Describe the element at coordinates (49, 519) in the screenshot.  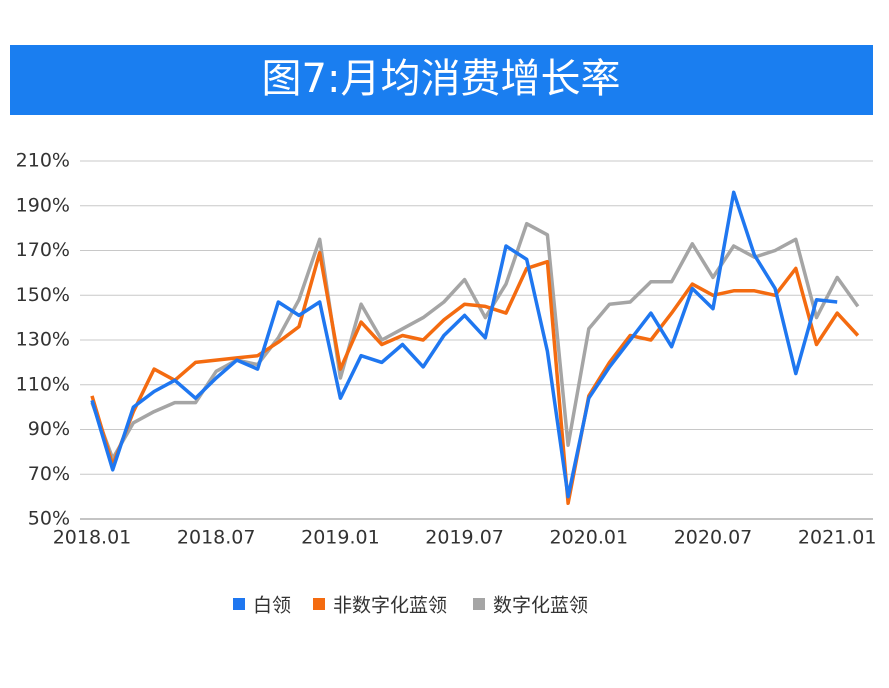
I see `y-tick-label: 50%` at that location.